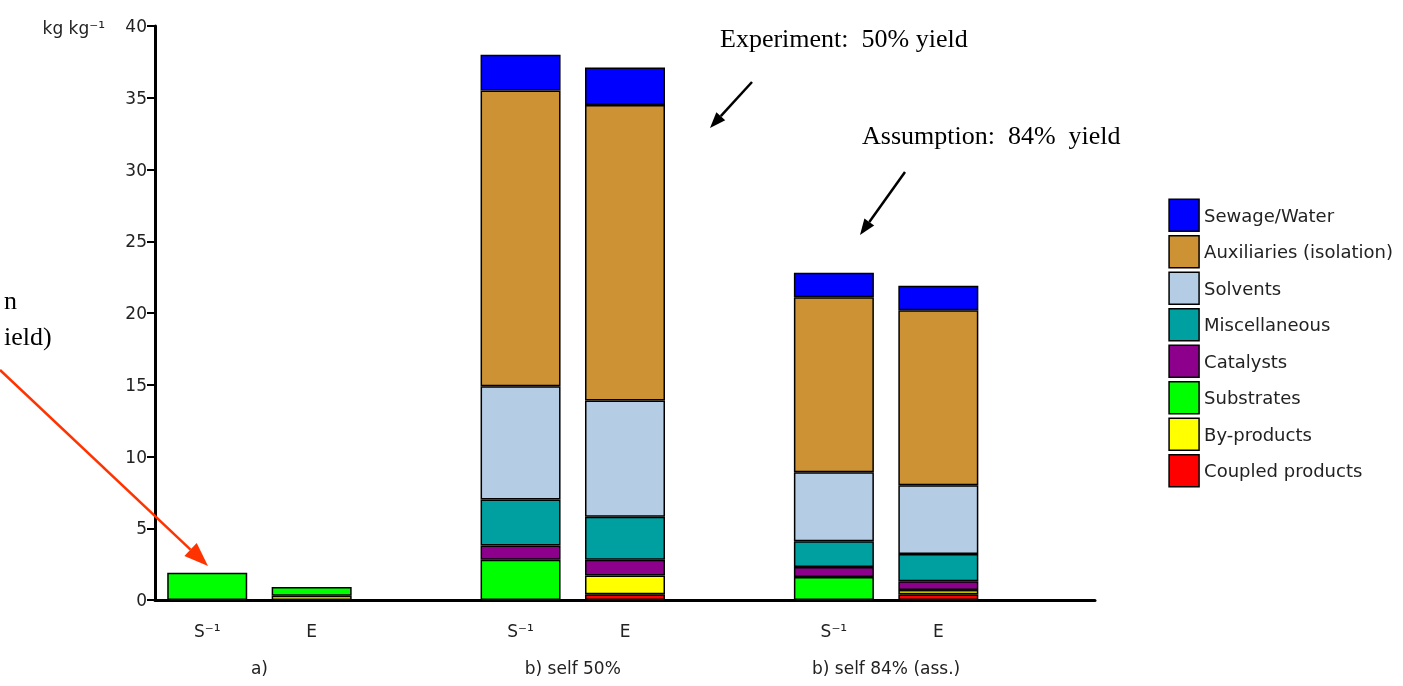  Describe the element at coordinates (1246, 361) in the screenshot. I see `legend-label: Catalysts` at that location.